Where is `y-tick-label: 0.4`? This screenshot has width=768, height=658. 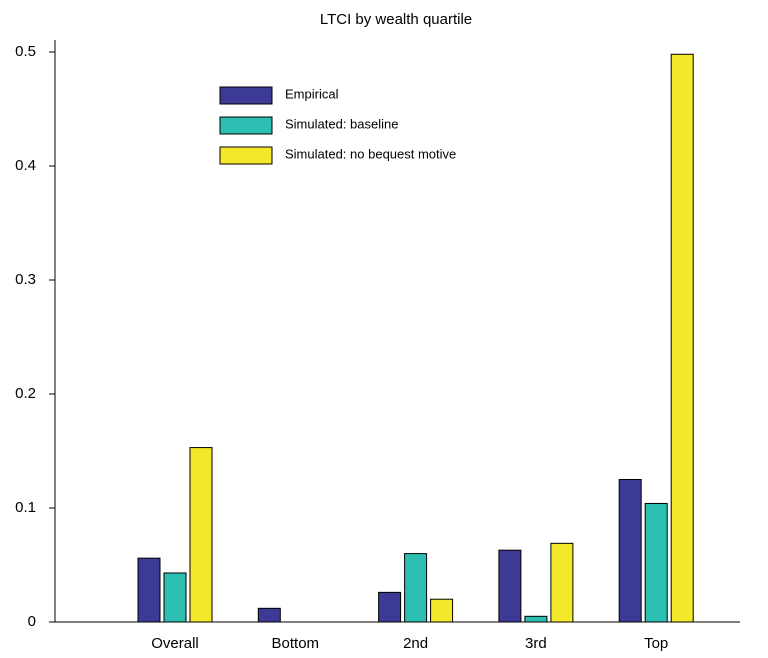 y-tick-label: 0.4 is located at coordinates (25, 165).